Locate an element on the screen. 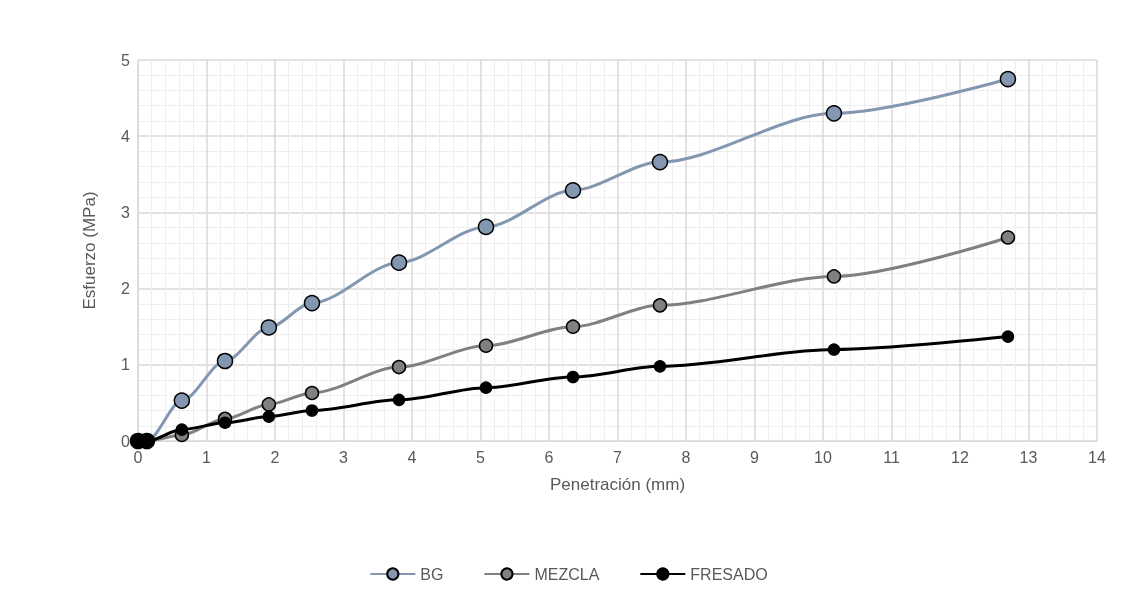 The width and height of the screenshot is (1137, 605). legend-label: MEZCLA is located at coordinates (567, 574).